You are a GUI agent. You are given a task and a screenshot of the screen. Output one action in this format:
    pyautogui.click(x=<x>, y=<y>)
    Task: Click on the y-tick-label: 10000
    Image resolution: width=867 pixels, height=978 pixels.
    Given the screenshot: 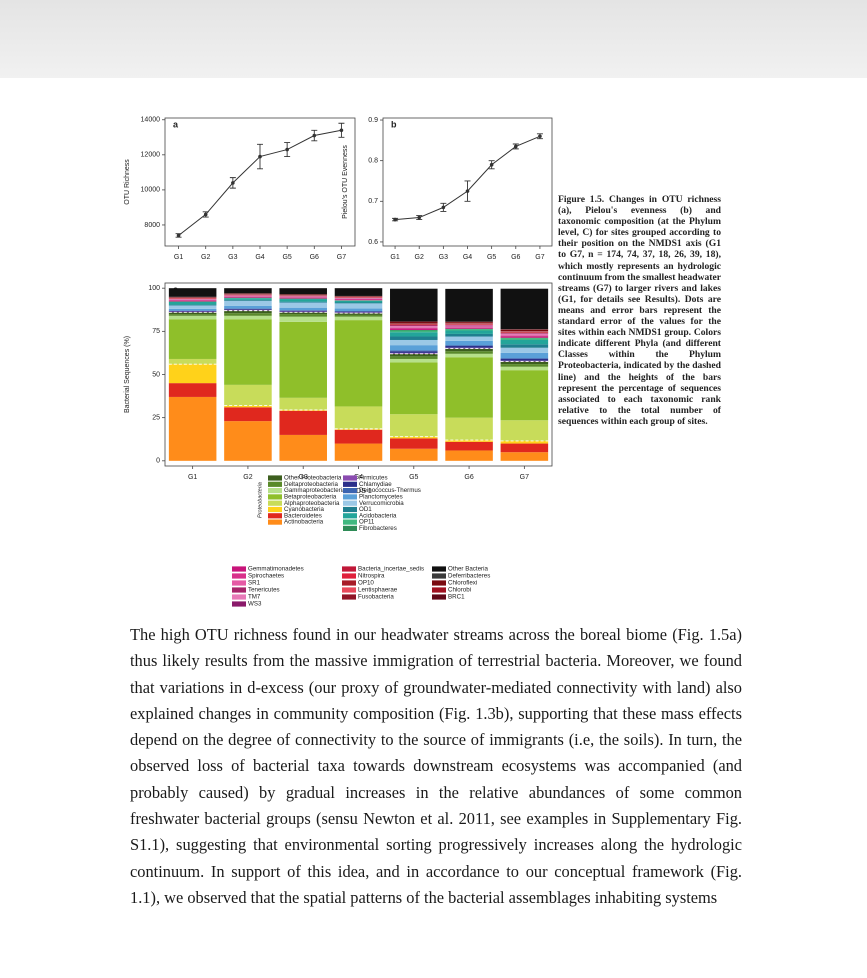 What is the action you would take?
    pyautogui.click(x=151, y=190)
    